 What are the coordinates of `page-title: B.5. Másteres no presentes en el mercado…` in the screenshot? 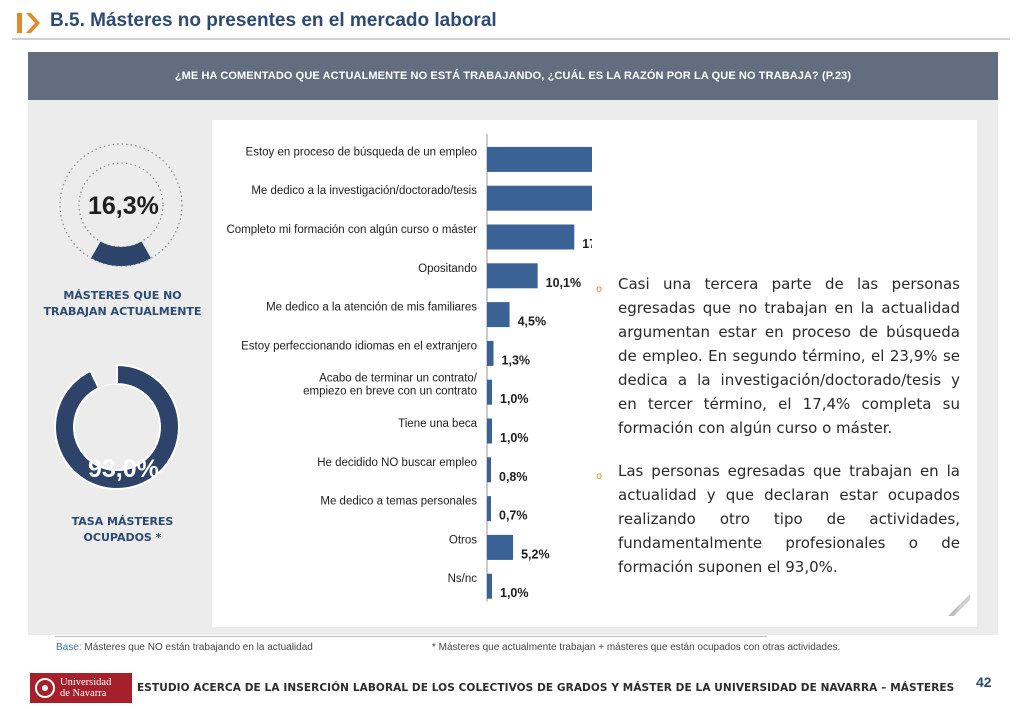 It's located at (273, 20).